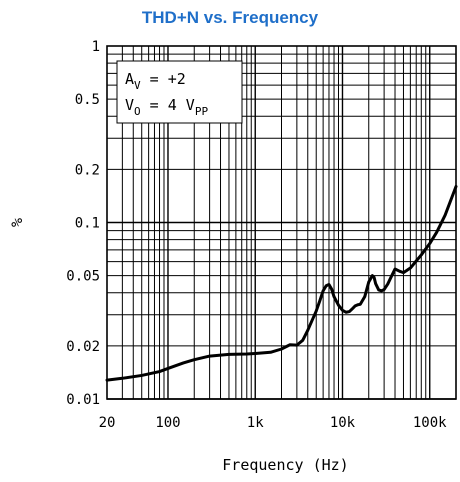  Describe the element at coordinates (285, 465) in the screenshot. I see `x-axis-label: Frequency (Hz)` at that location.